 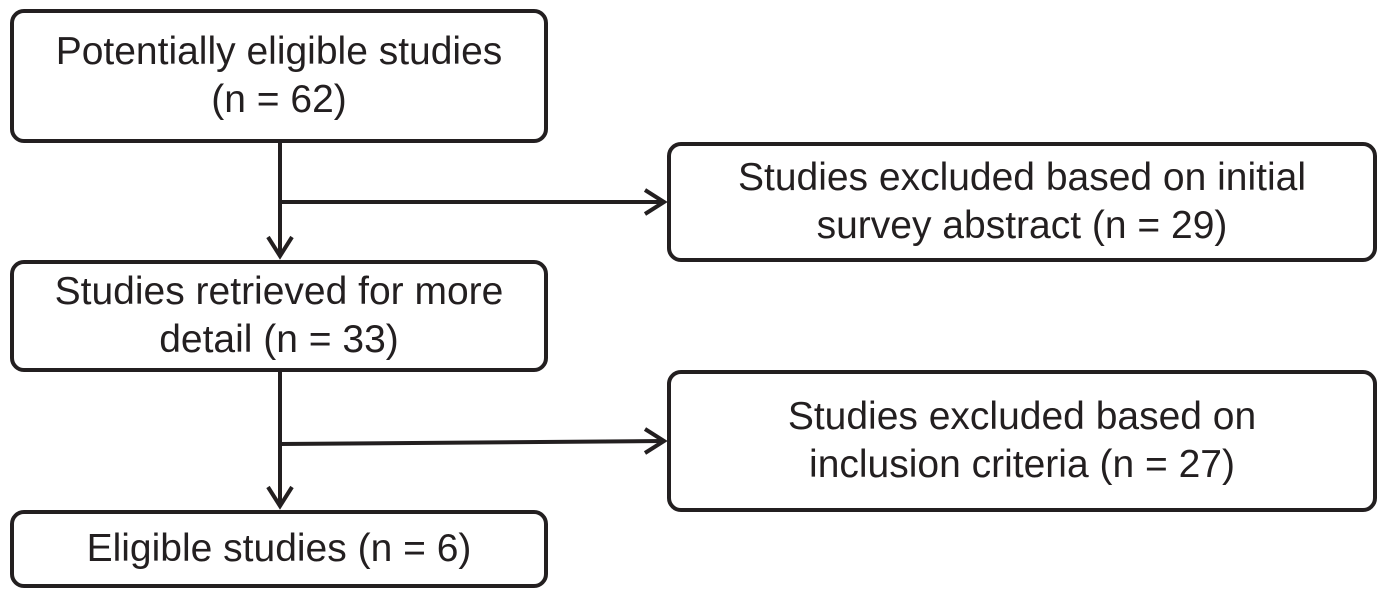 I want to click on box-text-line: Studies retrieved for more, so click(x=279, y=291).